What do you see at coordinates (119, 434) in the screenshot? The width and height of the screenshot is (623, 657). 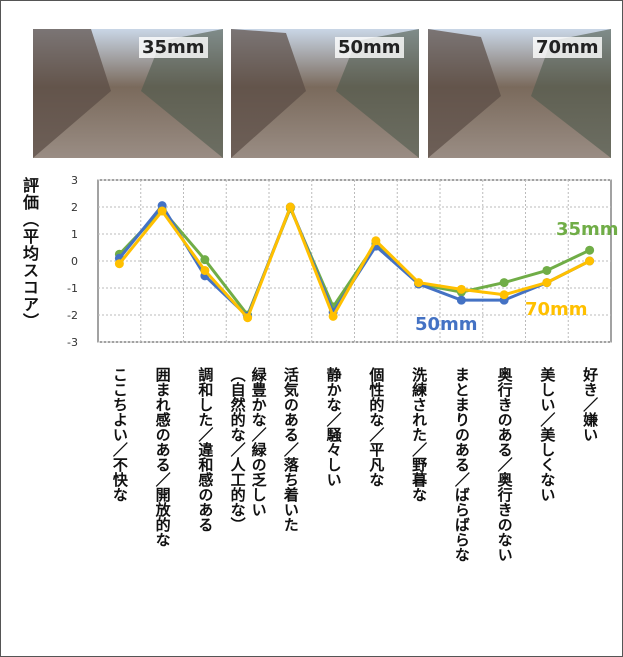 I see `x-tick-label: ここちよい／不快な` at bounding box center [119, 434].